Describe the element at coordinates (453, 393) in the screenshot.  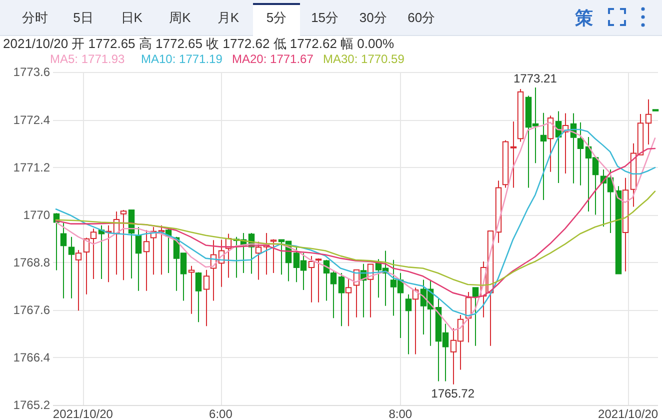
I see `annotation: 1765.72` at that location.